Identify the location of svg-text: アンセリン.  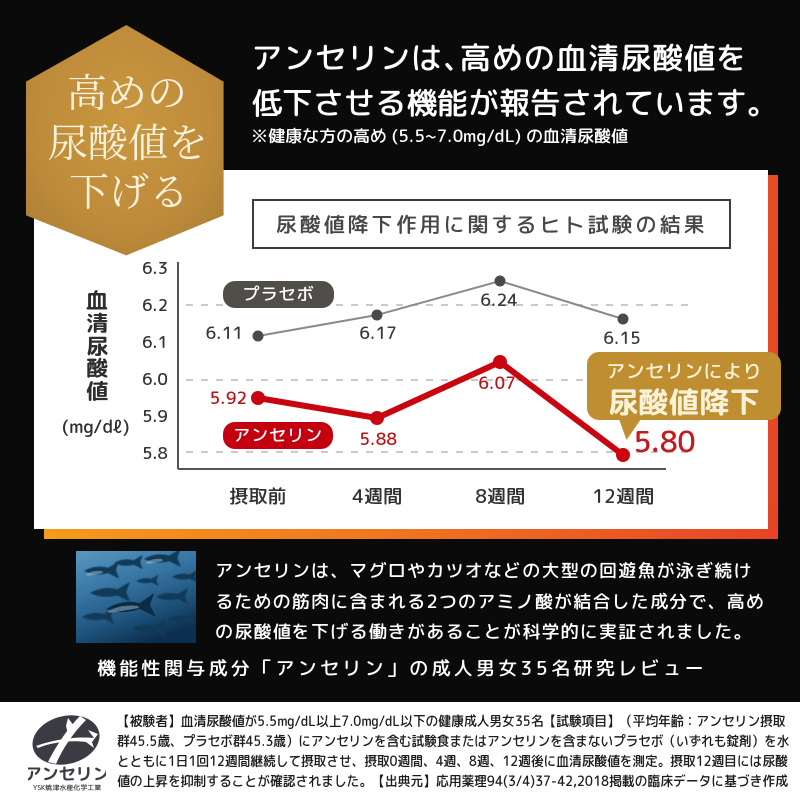
(67, 774).